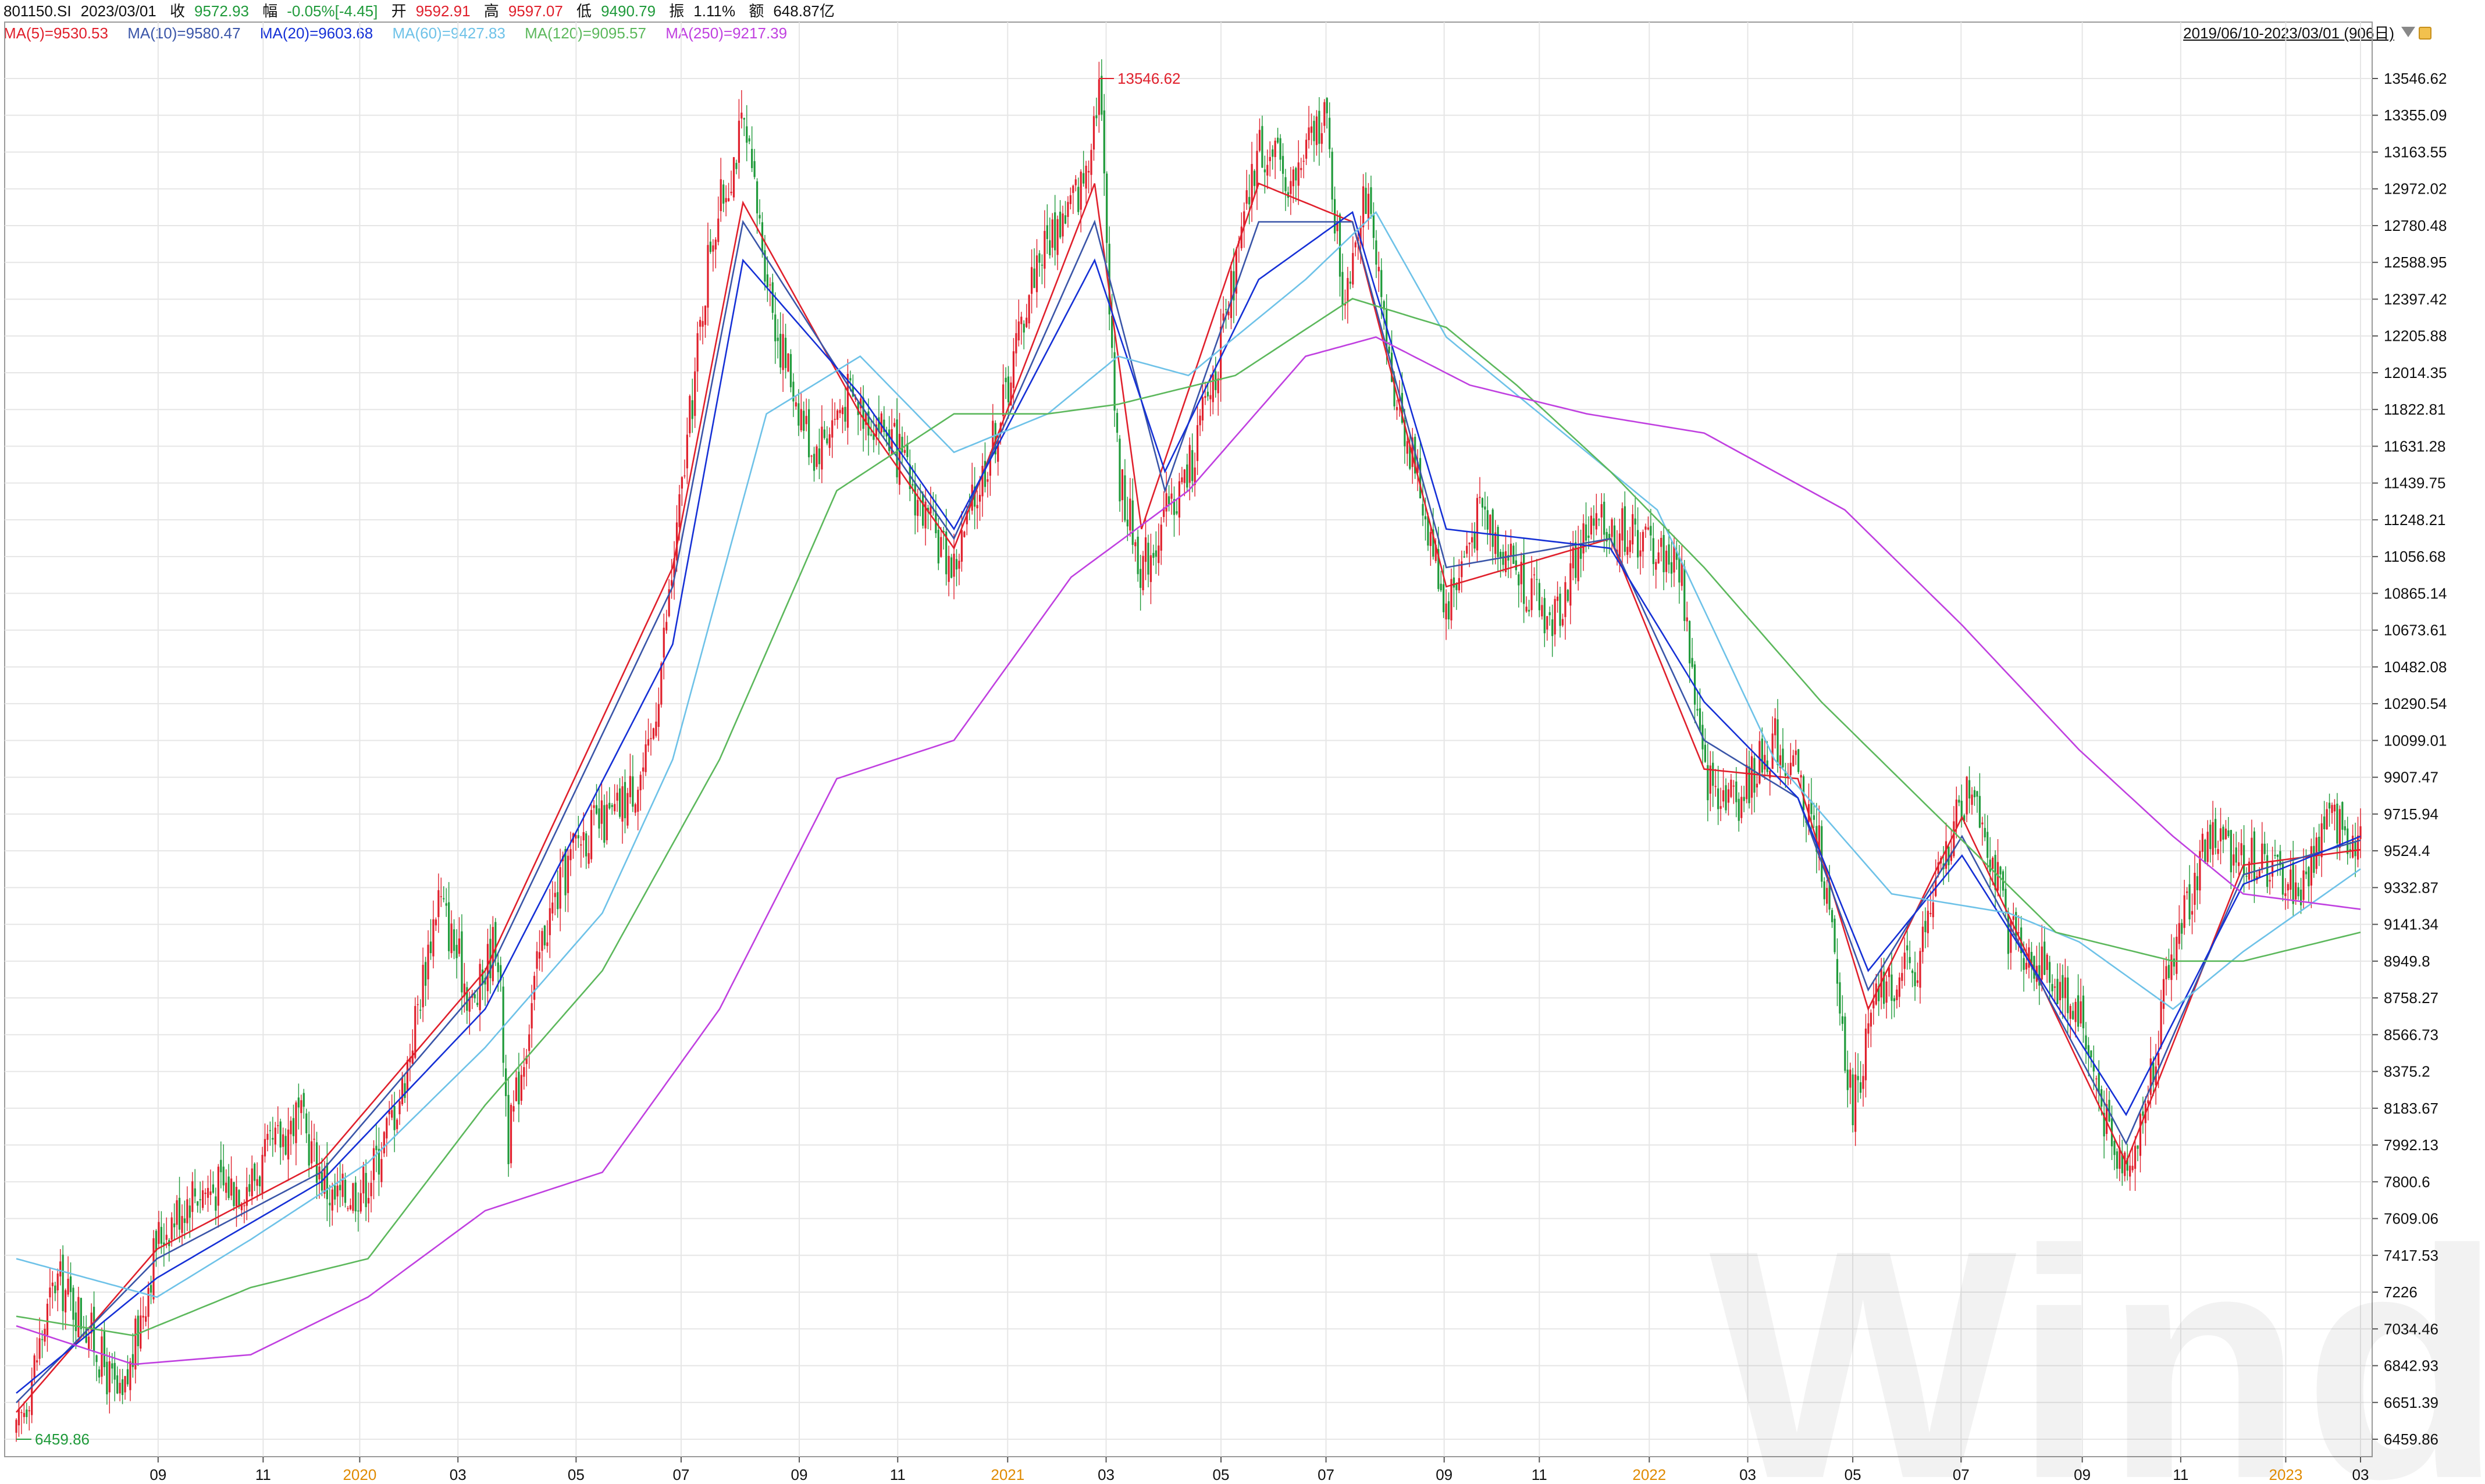 The image size is (2485, 1484). Describe the element at coordinates (585, 33) in the screenshot. I see `ma120-legend: MA(120)=9095.57` at that location.